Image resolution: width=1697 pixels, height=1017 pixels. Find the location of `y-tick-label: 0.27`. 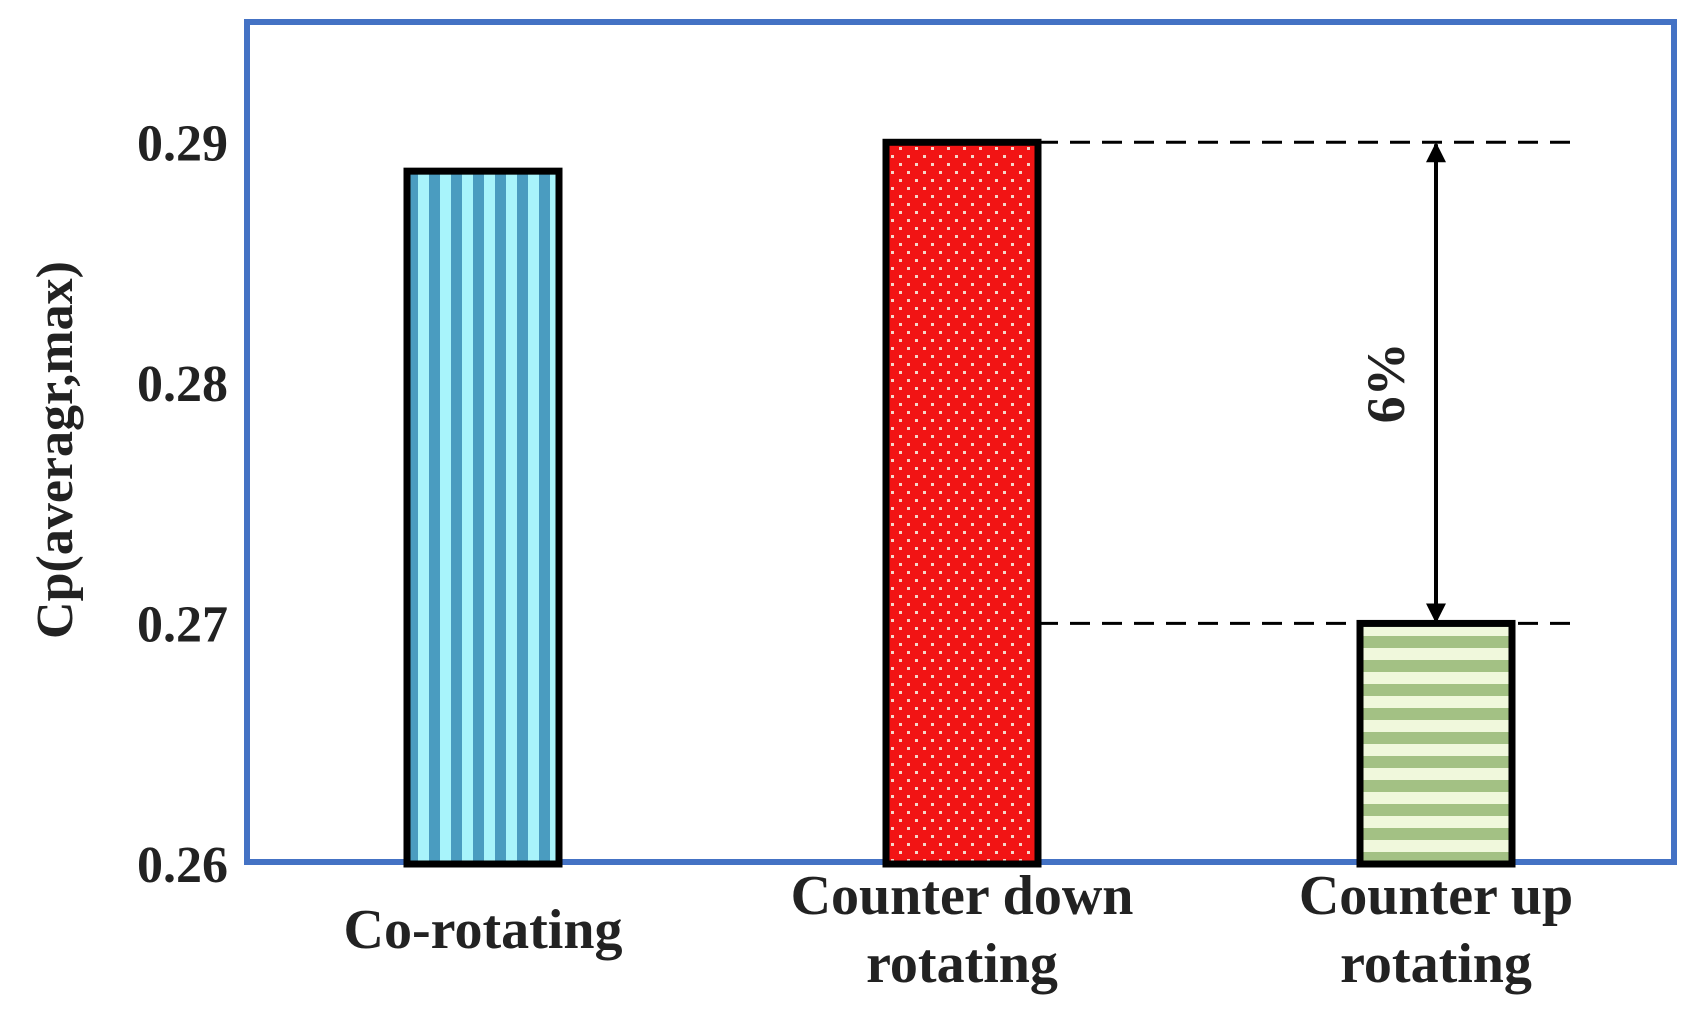

y-tick-label: 0.27 is located at coordinates (182, 624).